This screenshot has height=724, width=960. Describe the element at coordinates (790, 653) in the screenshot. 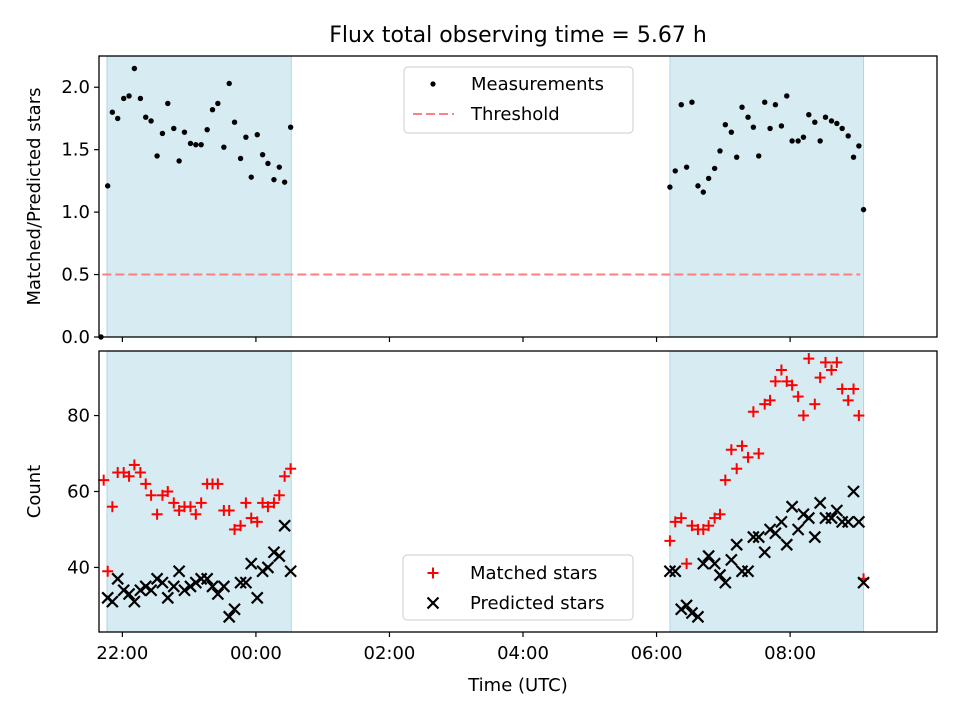

I see `x-tick-label: 08:00` at that location.